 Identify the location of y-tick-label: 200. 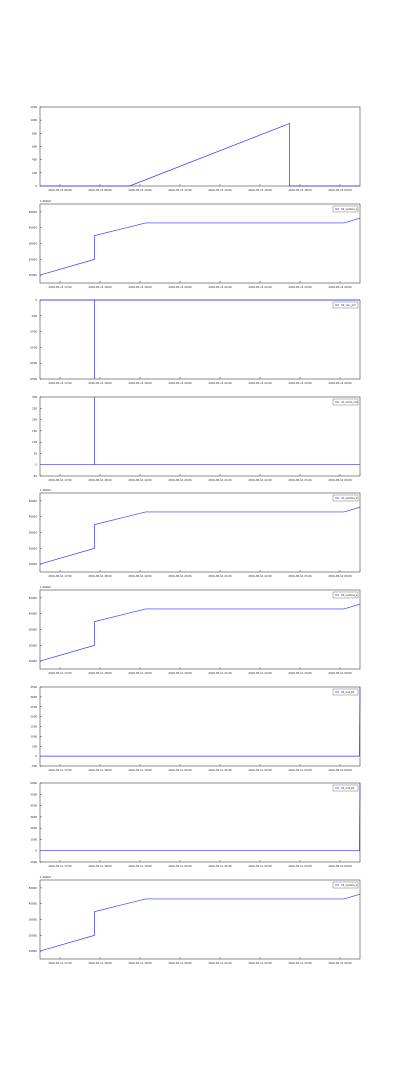
(34, 420).